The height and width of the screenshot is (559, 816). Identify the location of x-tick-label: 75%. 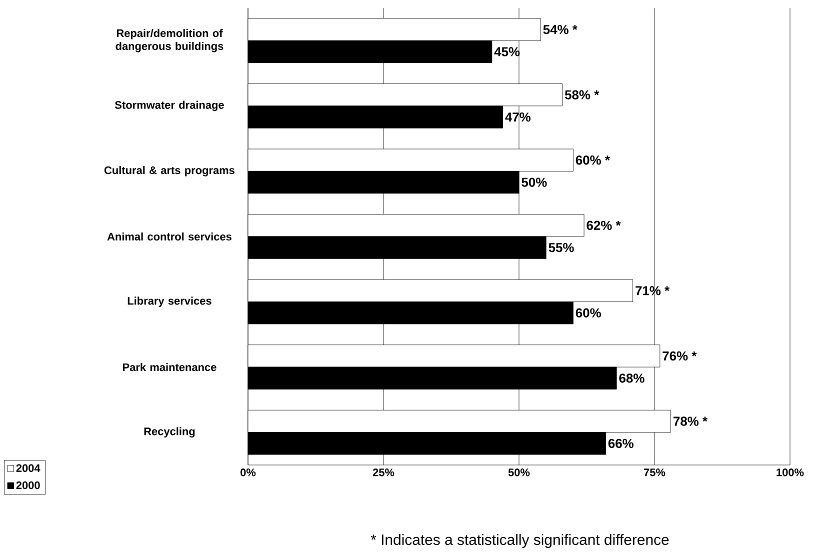
(655, 472).